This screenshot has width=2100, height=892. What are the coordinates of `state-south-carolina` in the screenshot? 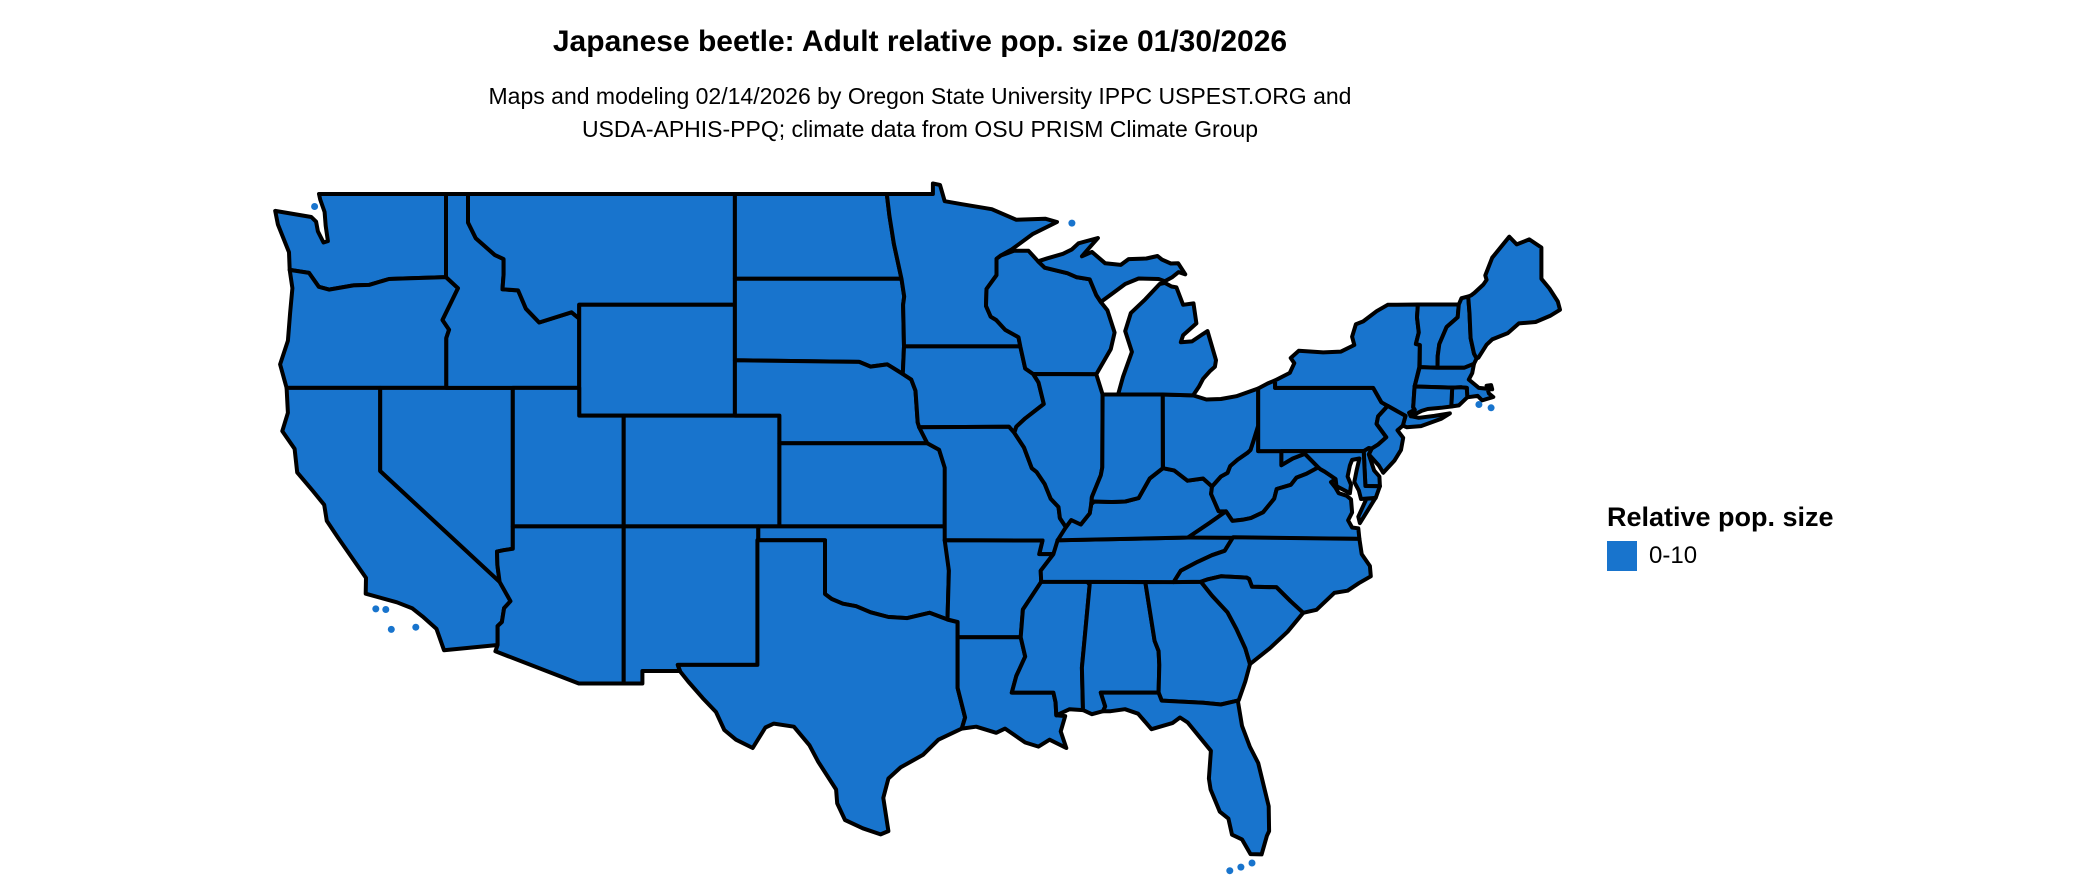 It's located at (1252, 620).